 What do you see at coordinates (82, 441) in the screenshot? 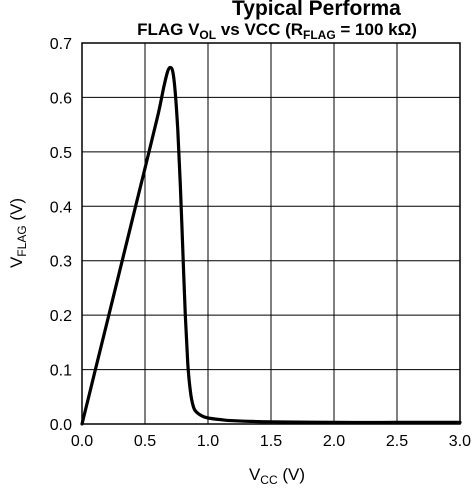
I see `x-tick-label: 0.0` at bounding box center [82, 441].